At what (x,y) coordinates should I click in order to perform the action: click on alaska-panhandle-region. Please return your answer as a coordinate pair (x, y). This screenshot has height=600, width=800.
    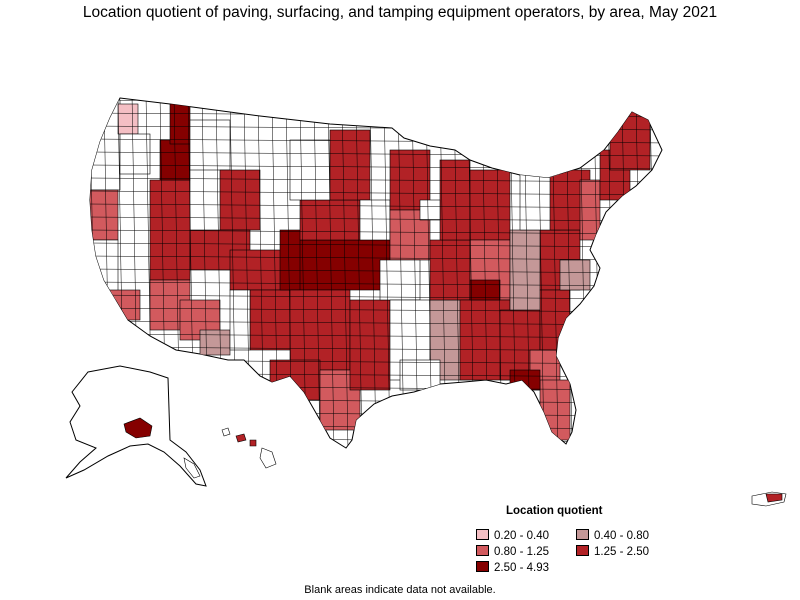
    Looking at the image, I should click on (192, 468).